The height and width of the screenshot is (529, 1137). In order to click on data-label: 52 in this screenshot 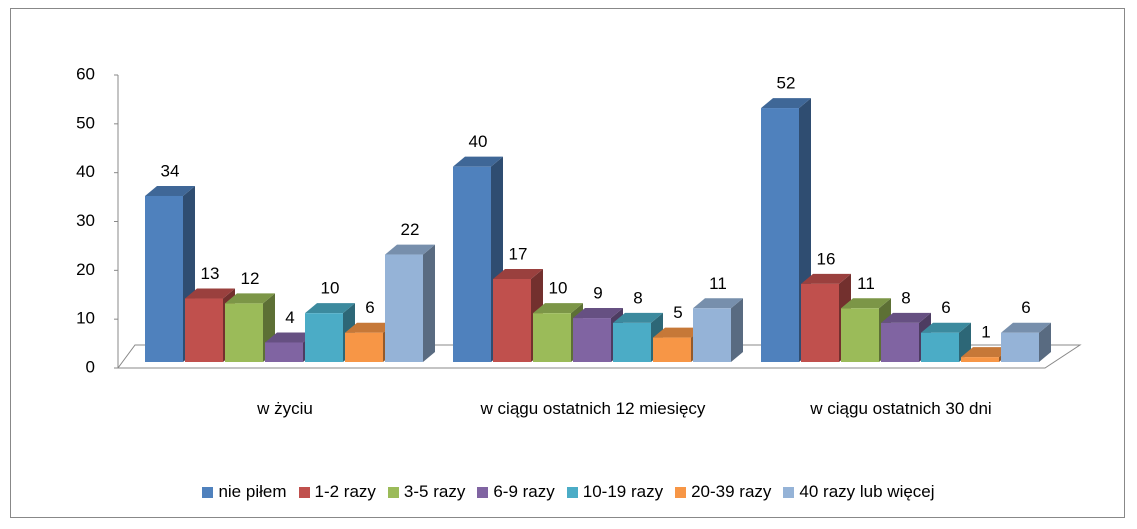, I will do `click(786, 83)`.